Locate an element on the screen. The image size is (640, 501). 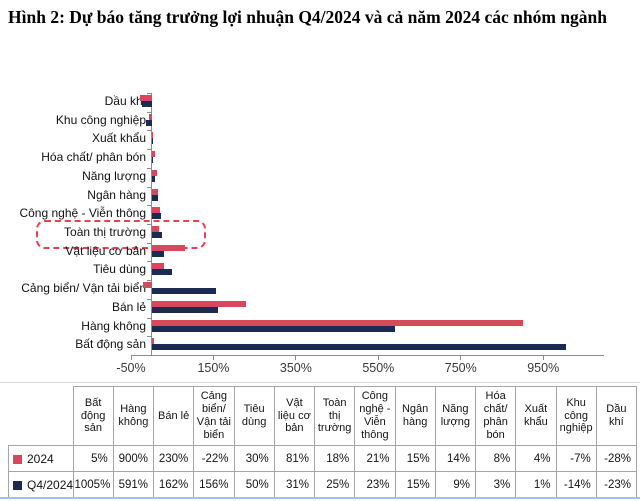
table-value-cell: 162% is located at coordinates (173, 484).